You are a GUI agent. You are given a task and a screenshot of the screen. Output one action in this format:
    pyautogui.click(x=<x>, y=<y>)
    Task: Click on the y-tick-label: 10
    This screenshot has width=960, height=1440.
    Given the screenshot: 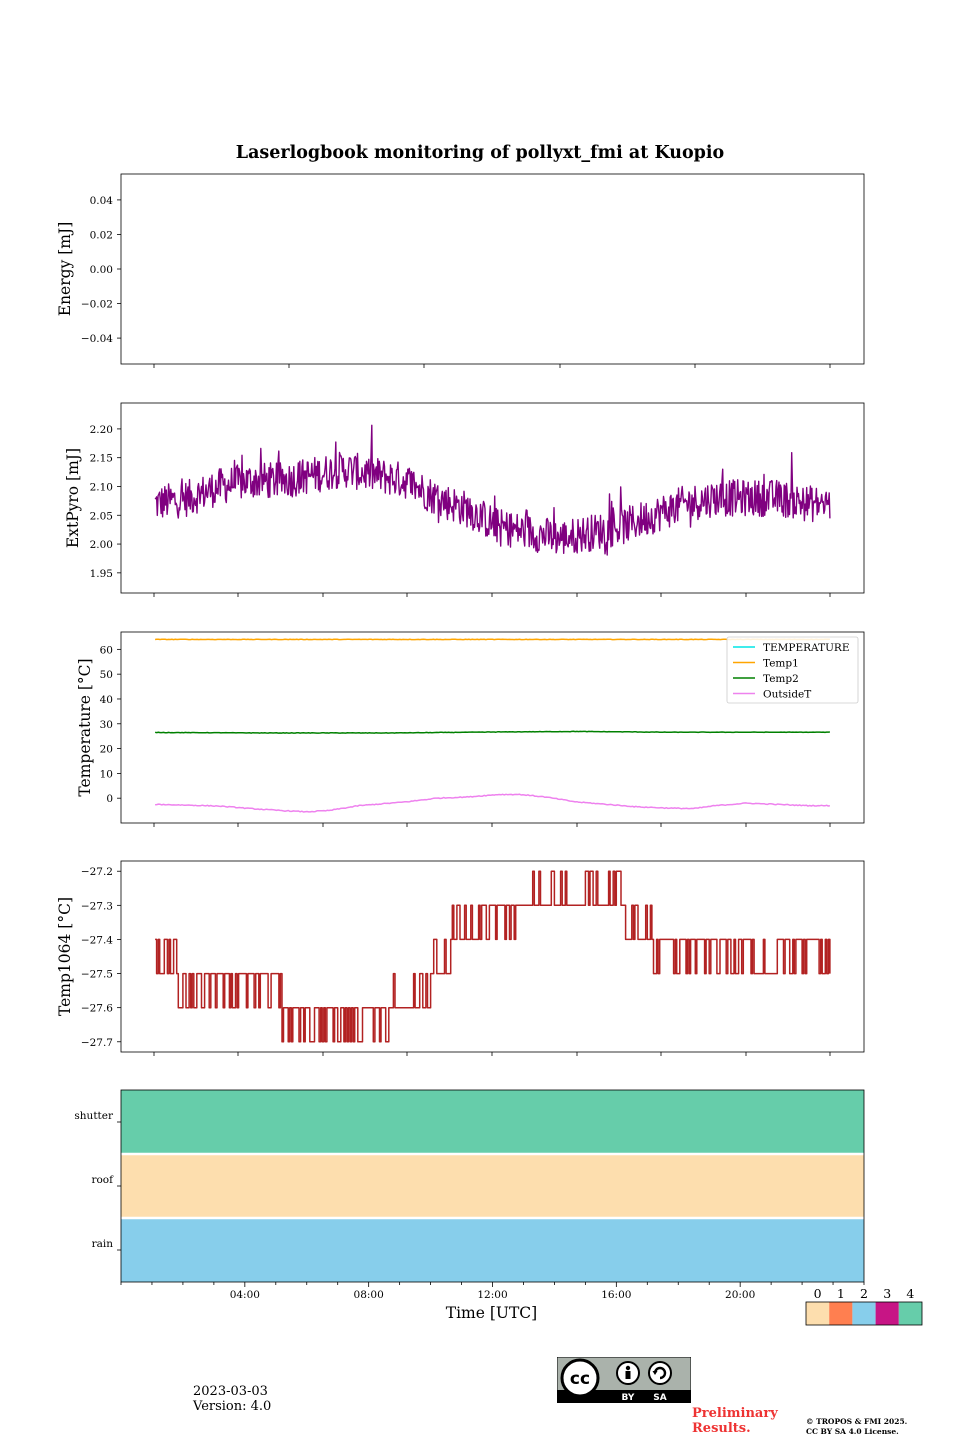 What is the action you would take?
    pyautogui.click(x=106, y=774)
    